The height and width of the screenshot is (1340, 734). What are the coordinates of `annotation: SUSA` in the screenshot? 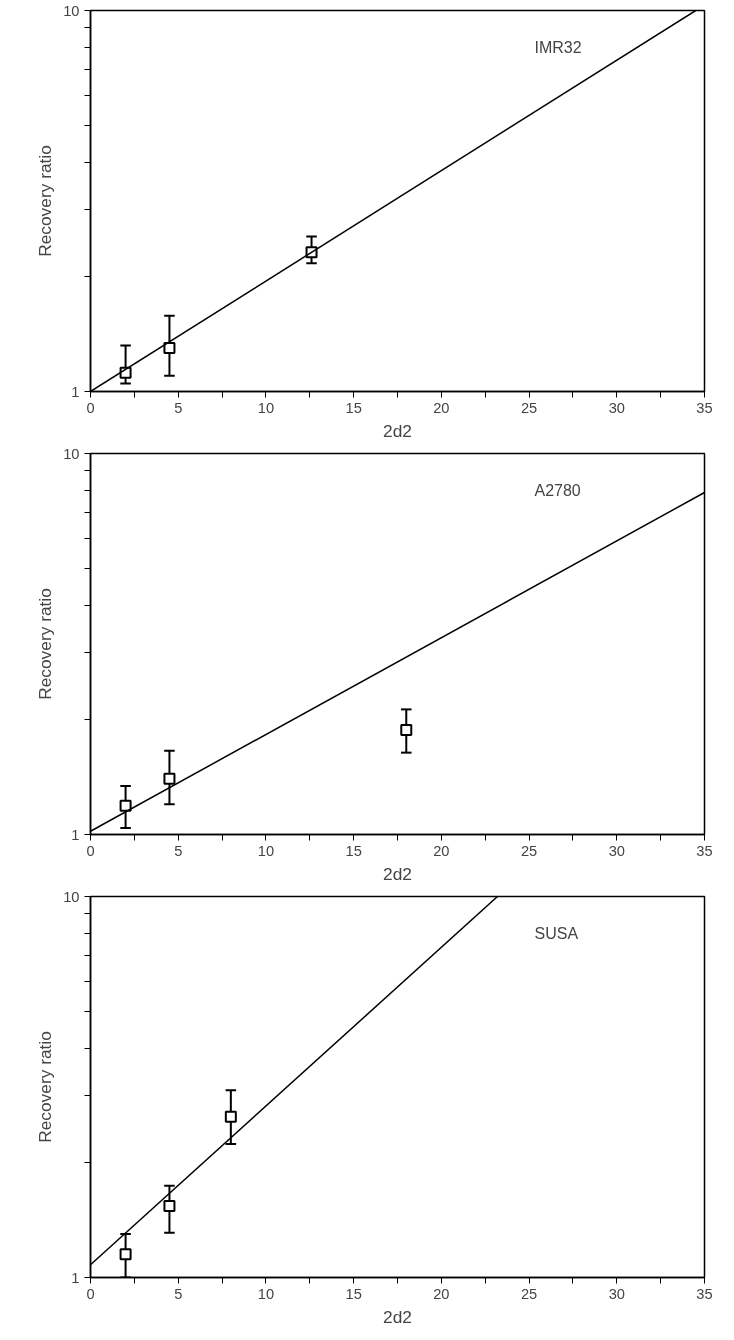 It's located at (556, 933).